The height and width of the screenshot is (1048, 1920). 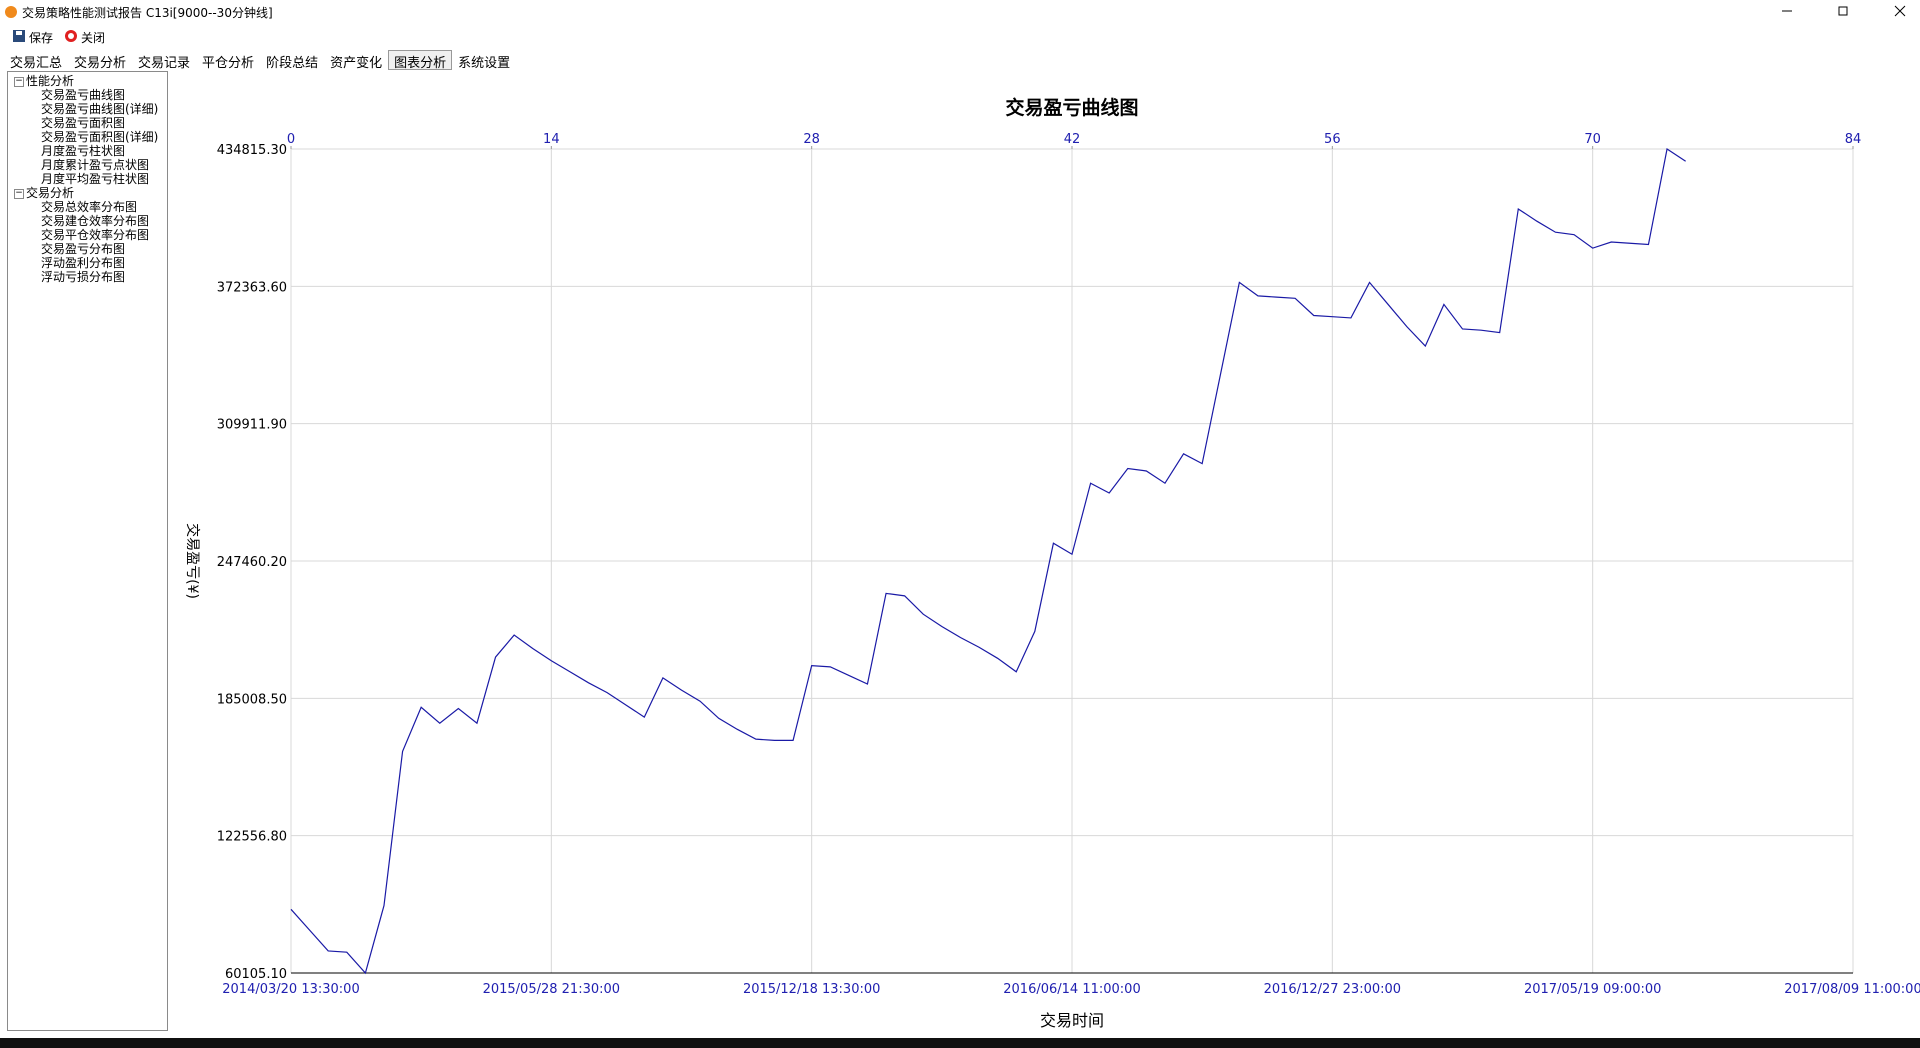 What do you see at coordinates (1592, 139) in the screenshot?
I see `x2-tick-label: 70` at bounding box center [1592, 139].